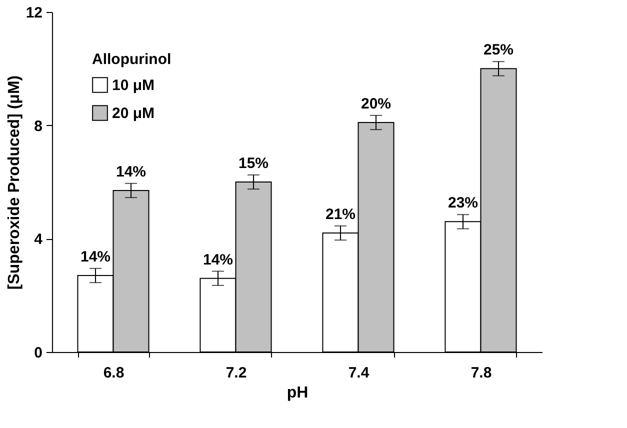 The width and height of the screenshot is (627, 428). Describe the element at coordinates (236, 373) in the screenshot. I see `x-tick-label: 7.2` at that location.